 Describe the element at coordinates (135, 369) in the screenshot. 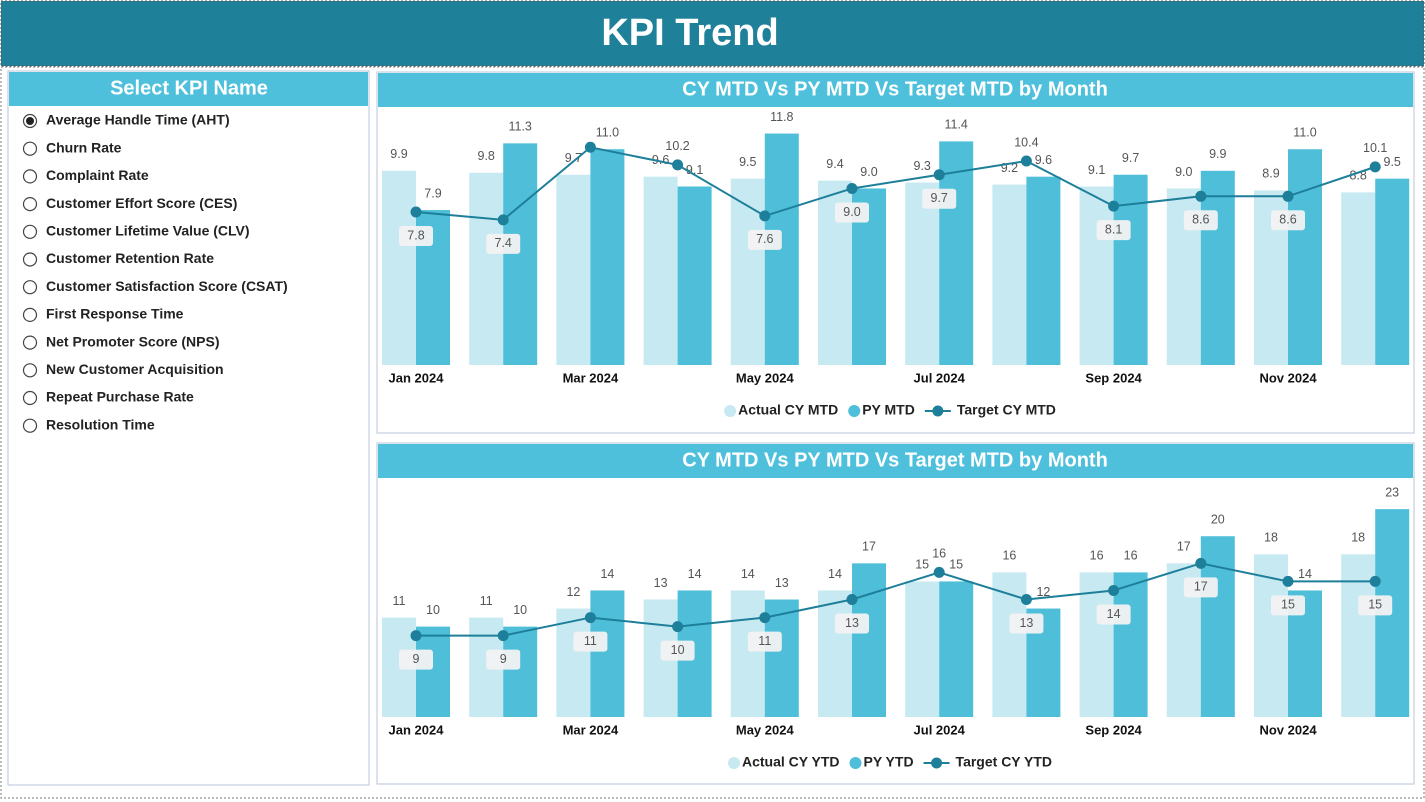

I see `slicer-item-label: New Customer Acquisition` at that location.